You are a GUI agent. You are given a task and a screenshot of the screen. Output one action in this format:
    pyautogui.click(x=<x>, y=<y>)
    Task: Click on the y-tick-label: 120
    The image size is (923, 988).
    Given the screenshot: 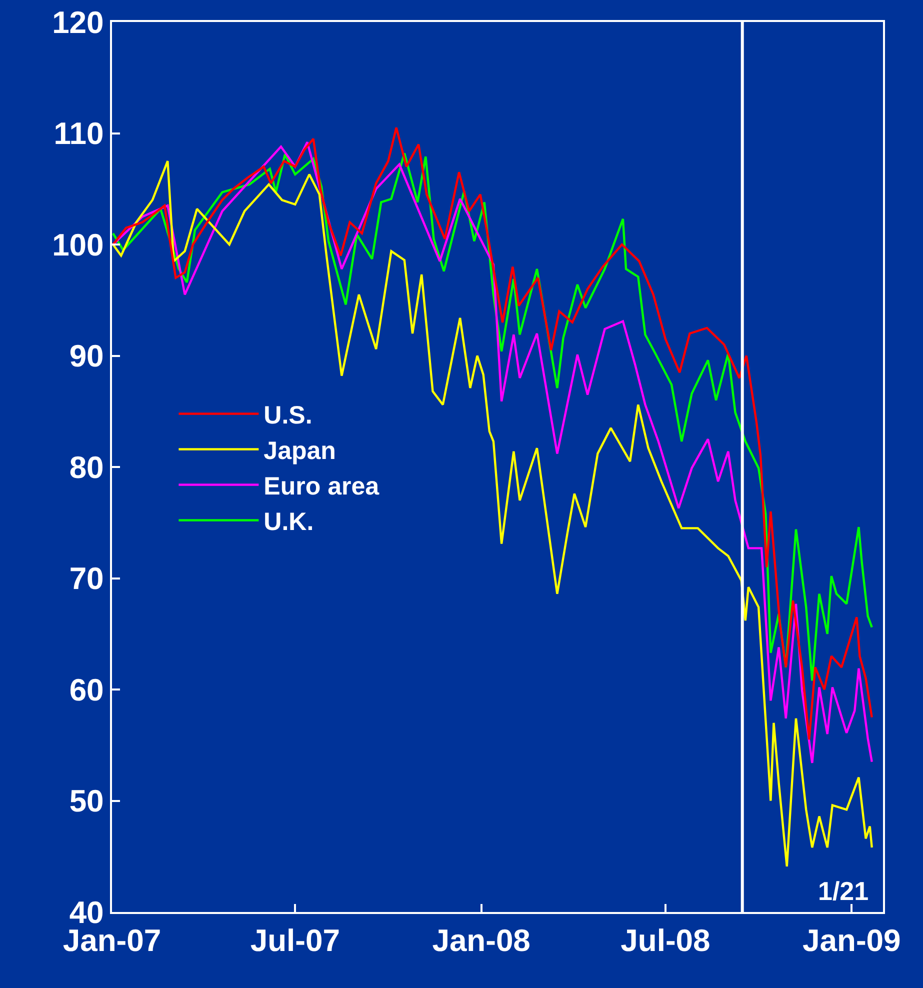 What is the action you would take?
    pyautogui.click(x=78, y=22)
    